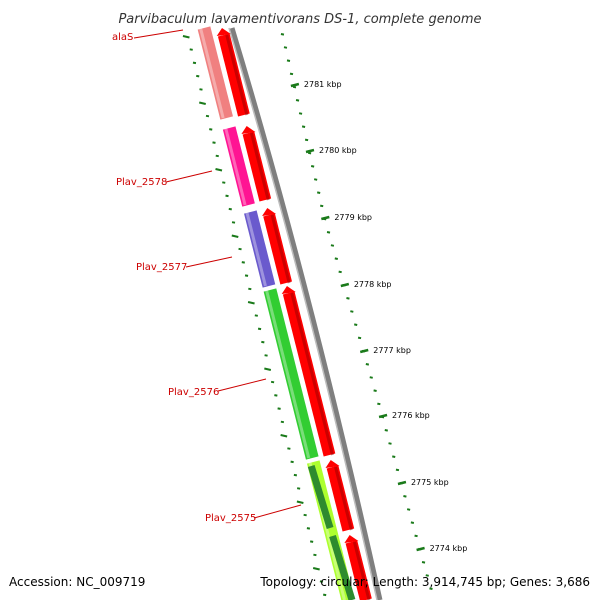  I want to click on accession-text: Accession: NC_009719, so click(77, 582).